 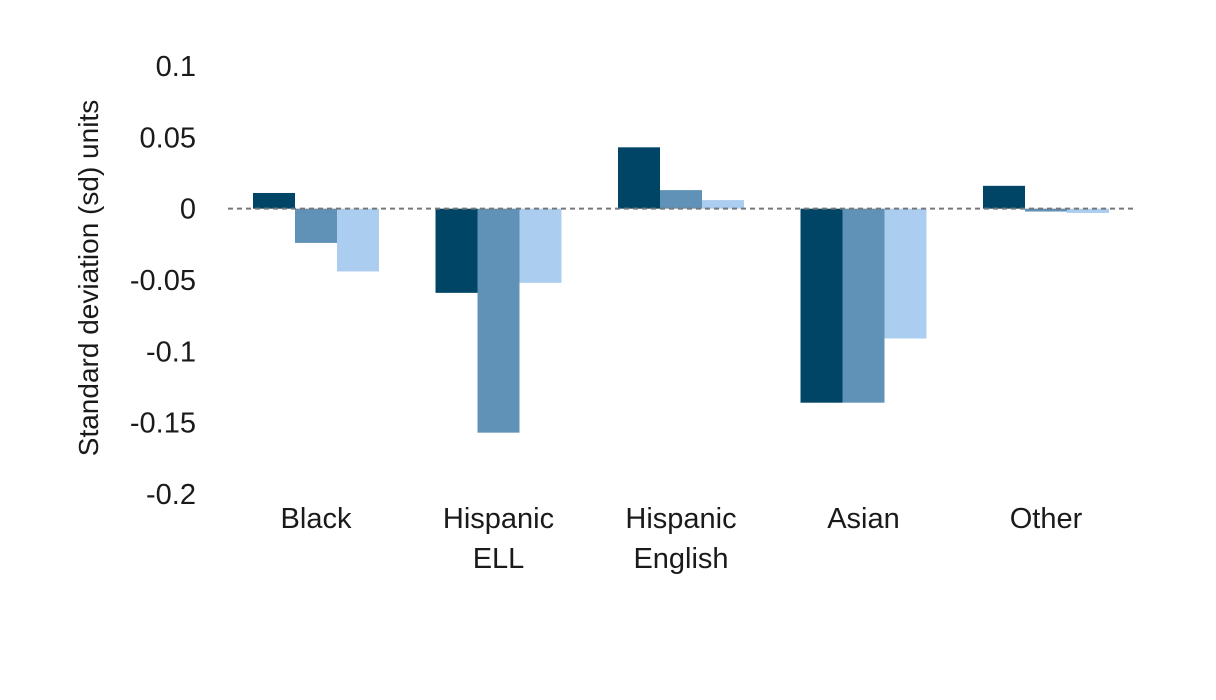 What do you see at coordinates (863, 519) in the screenshot?
I see `x-tick-label: Asian` at bounding box center [863, 519].